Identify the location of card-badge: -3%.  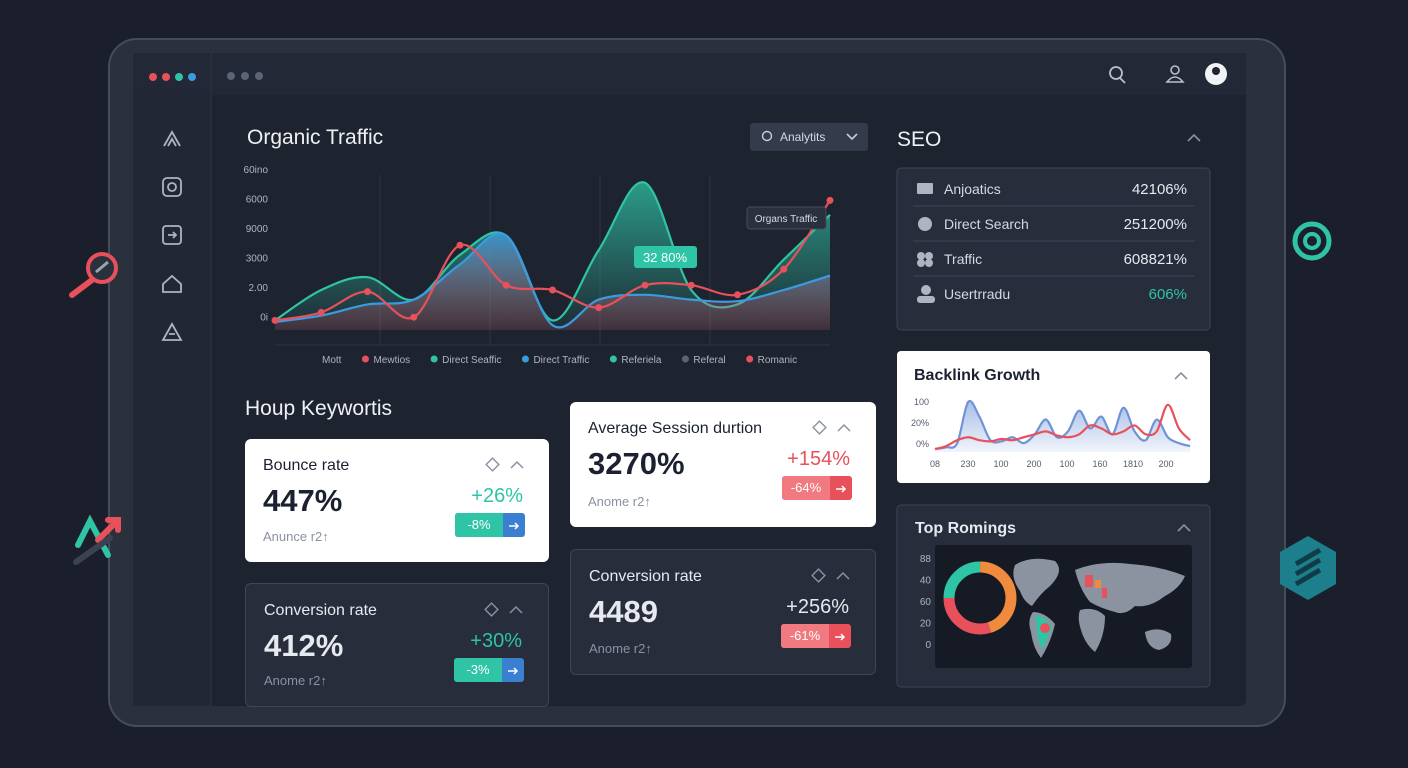
(489, 670).